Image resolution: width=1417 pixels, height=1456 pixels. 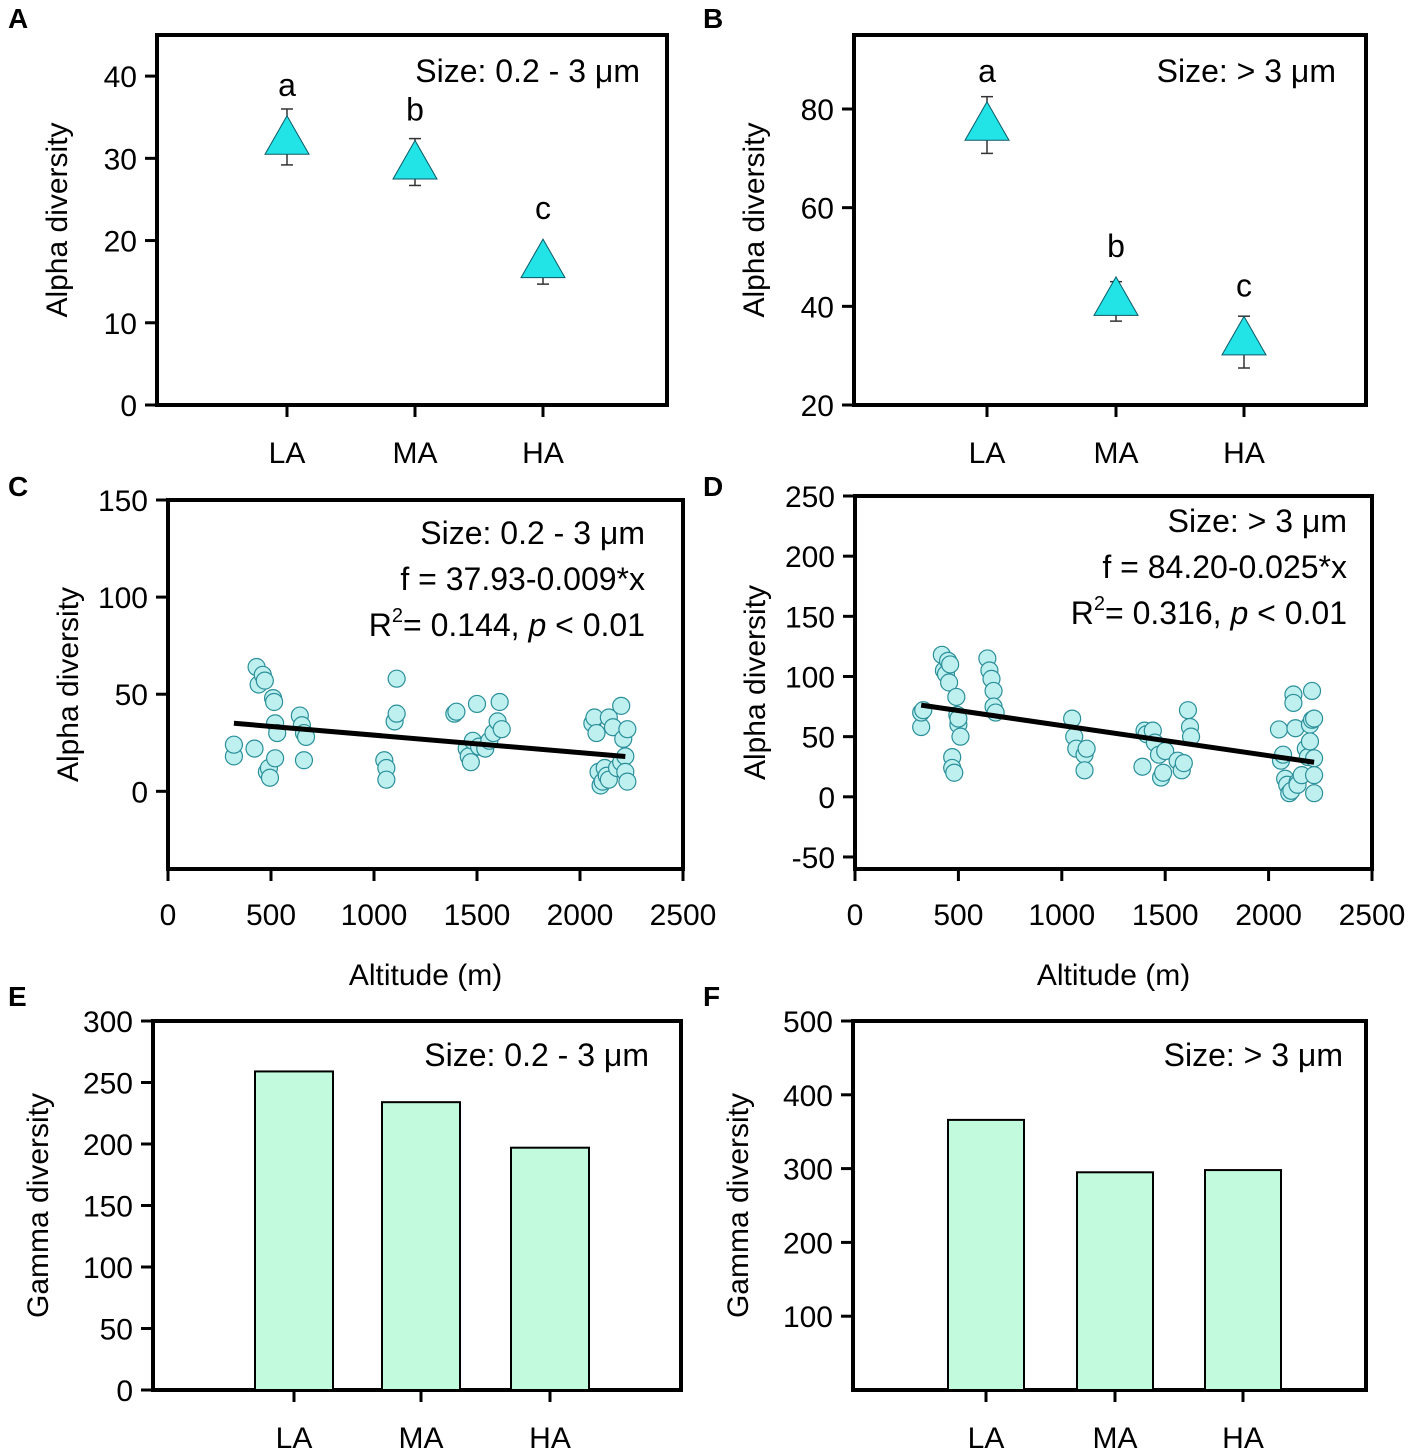 What do you see at coordinates (817, 110) in the screenshot?
I see `y-tick-label: 80` at bounding box center [817, 110].